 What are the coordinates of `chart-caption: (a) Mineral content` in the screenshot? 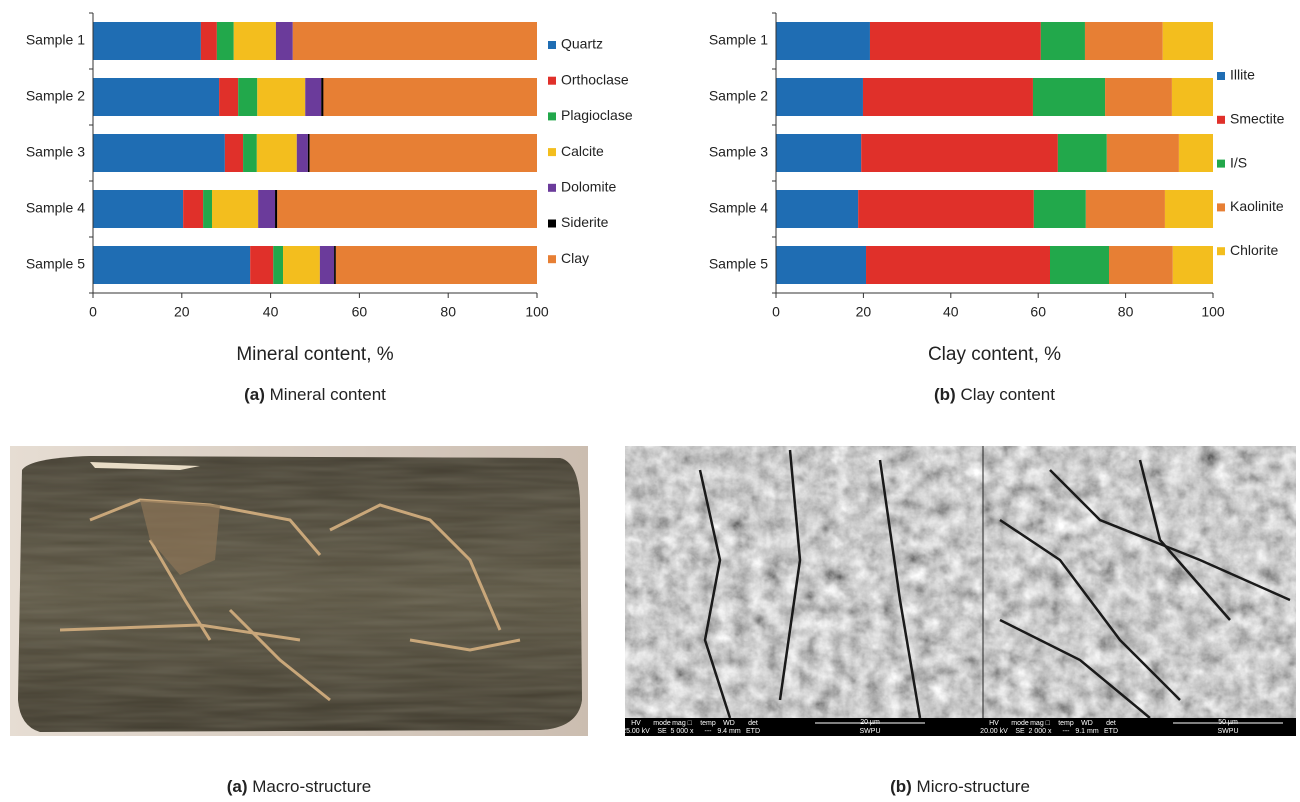 It's located at (315, 394).